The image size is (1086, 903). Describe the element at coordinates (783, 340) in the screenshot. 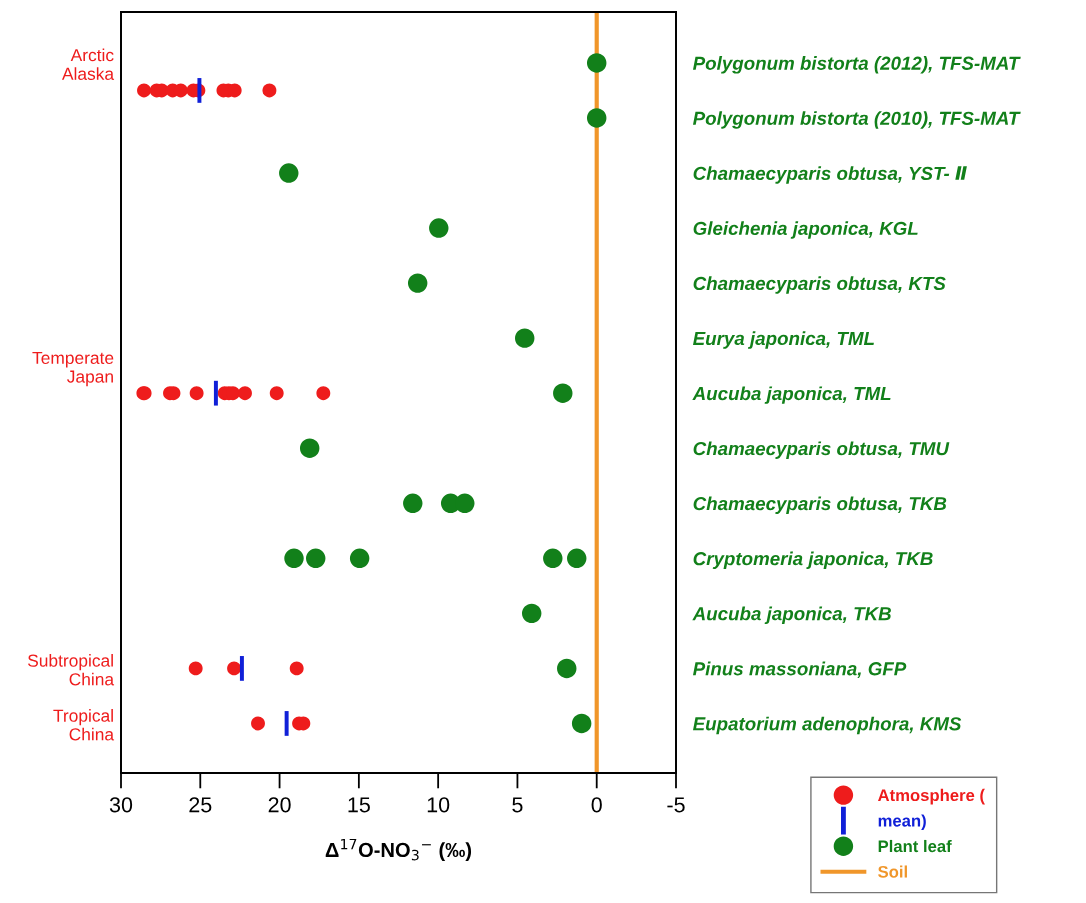

I see `y-tick-label: Eurya japonica, TML` at that location.